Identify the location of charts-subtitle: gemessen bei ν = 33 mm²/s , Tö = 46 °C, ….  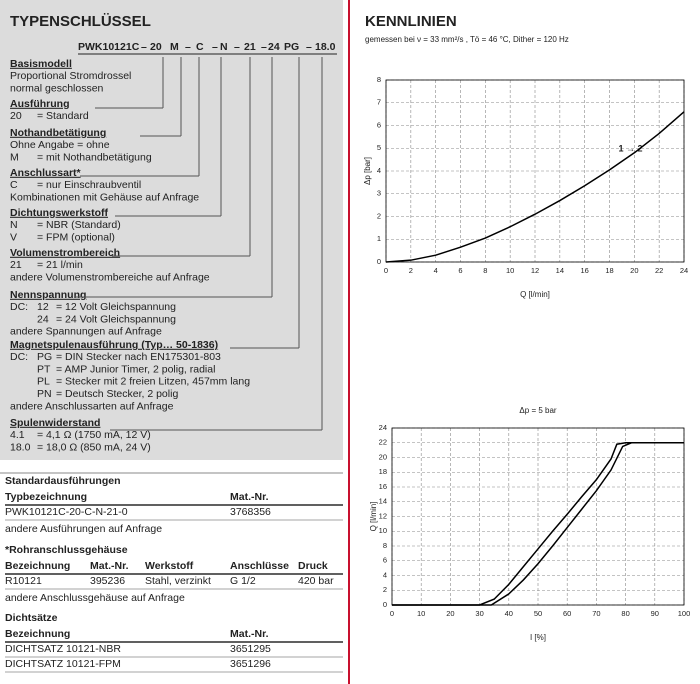
(467, 39).